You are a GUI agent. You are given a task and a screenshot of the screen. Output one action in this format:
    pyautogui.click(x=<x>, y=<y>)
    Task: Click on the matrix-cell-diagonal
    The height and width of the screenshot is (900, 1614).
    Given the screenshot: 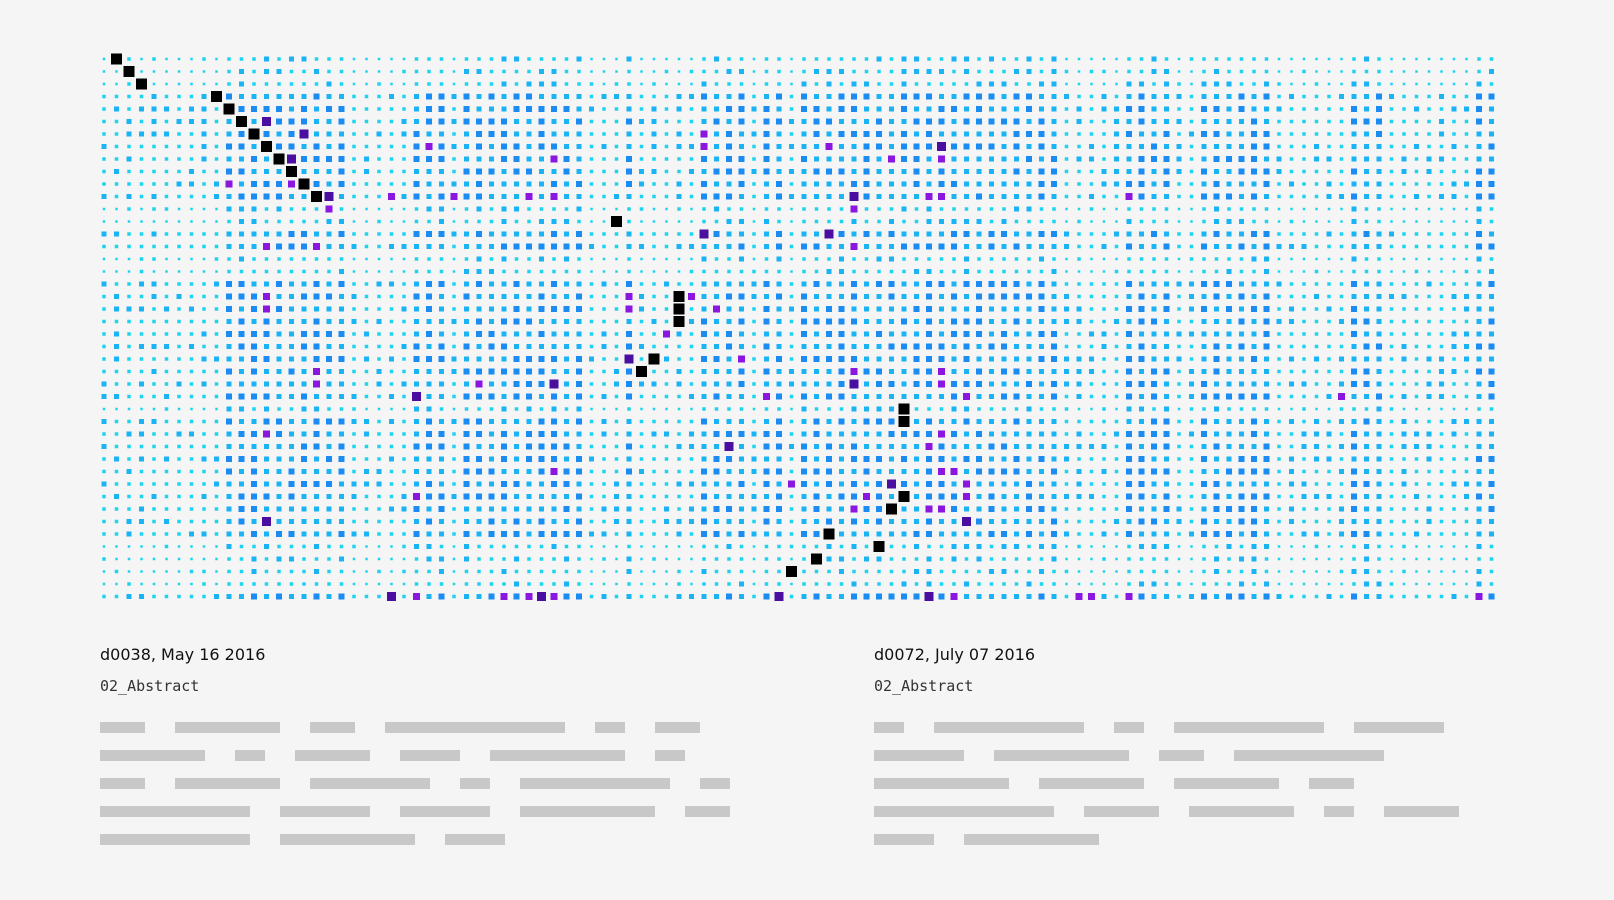 What is the action you would take?
    pyautogui.click(x=141, y=84)
    